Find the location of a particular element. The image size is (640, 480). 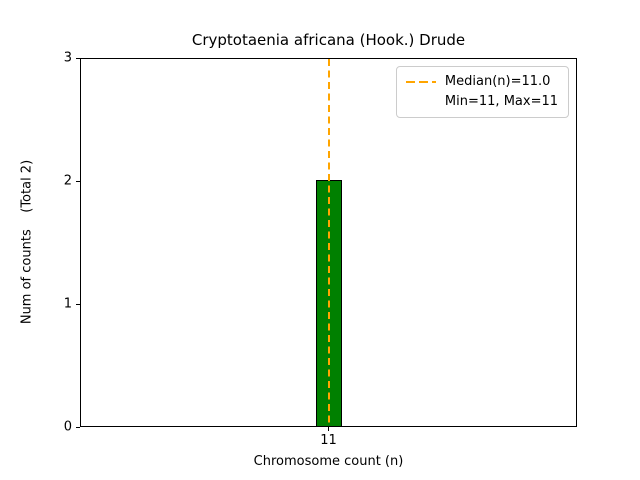

legend-minmax-label: Min=11, Max=11 is located at coordinates (501, 101).